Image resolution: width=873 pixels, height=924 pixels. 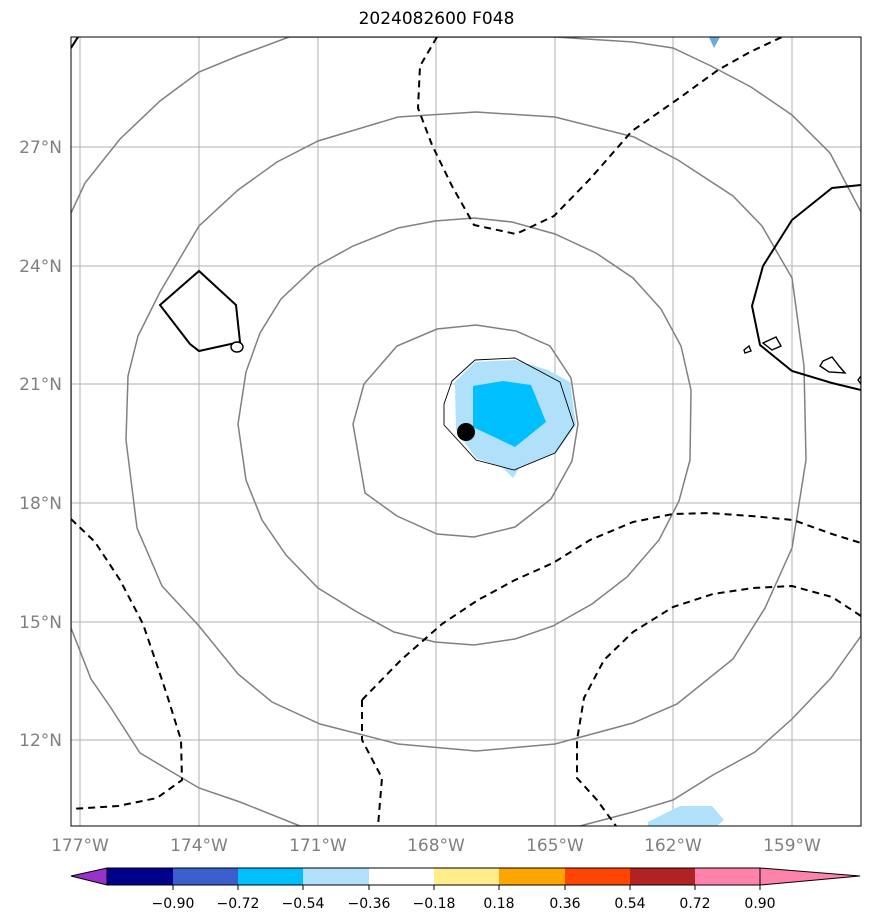 I want to click on lat-tick: 15°N, so click(x=40, y=623).